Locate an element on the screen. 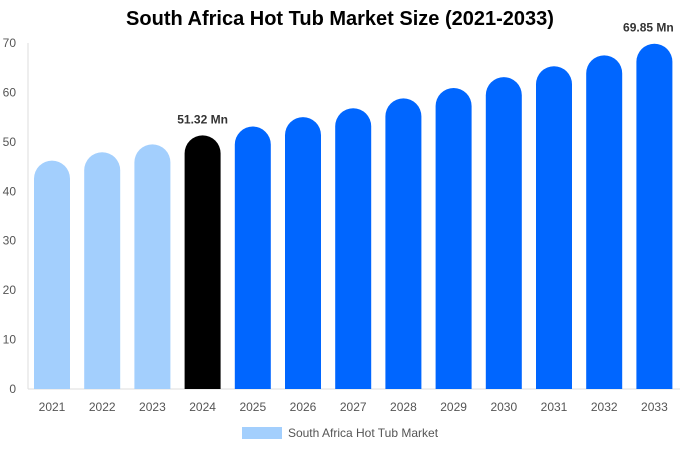 The width and height of the screenshot is (680, 450). x-tick-label: 2030 is located at coordinates (503, 407).